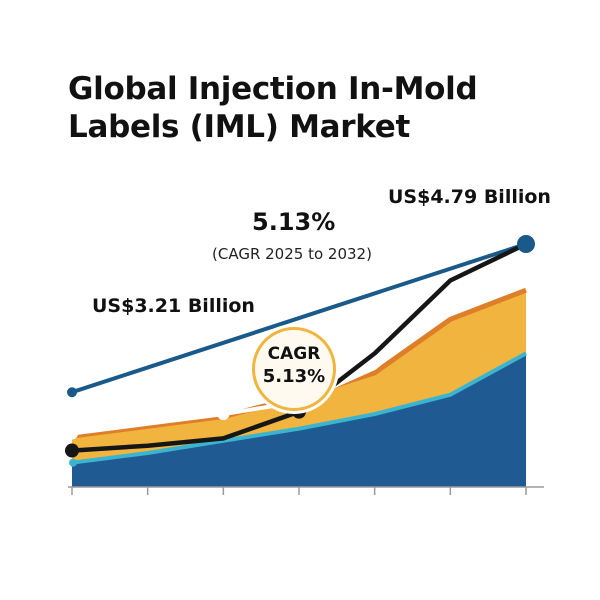 The width and height of the screenshot is (600, 600). What do you see at coordinates (469, 197) in the screenshot?
I see `end-value-label: US$4.79 Billion` at bounding box center [469, 197].